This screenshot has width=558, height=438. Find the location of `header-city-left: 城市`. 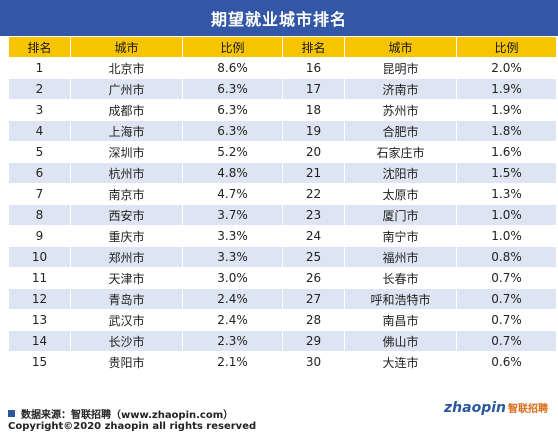

header-city-left: 城市 is located at coordinates (126, 47).